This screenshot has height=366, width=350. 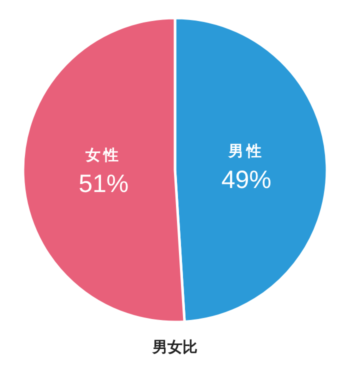 I want to click on data-label: 49%, so click(x=246, y=180).